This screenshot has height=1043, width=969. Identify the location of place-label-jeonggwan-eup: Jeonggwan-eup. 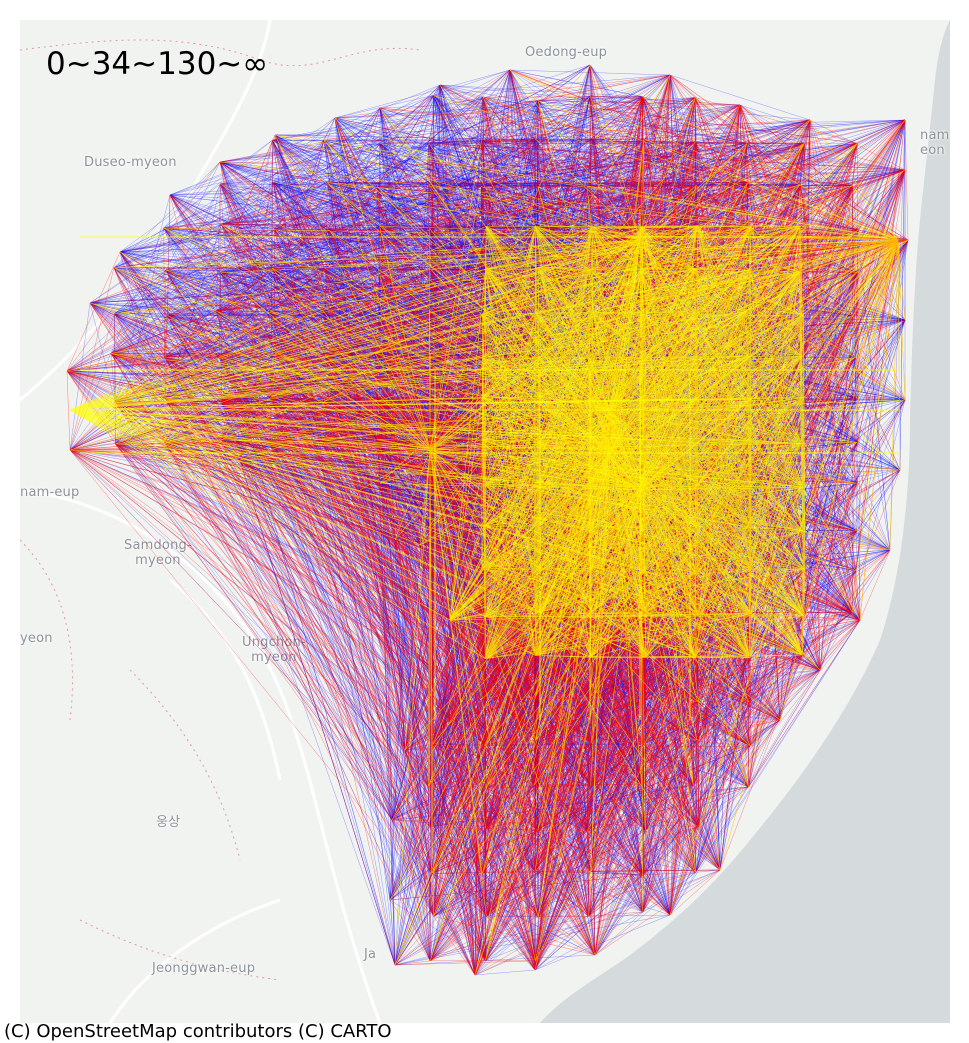
(204, 968).